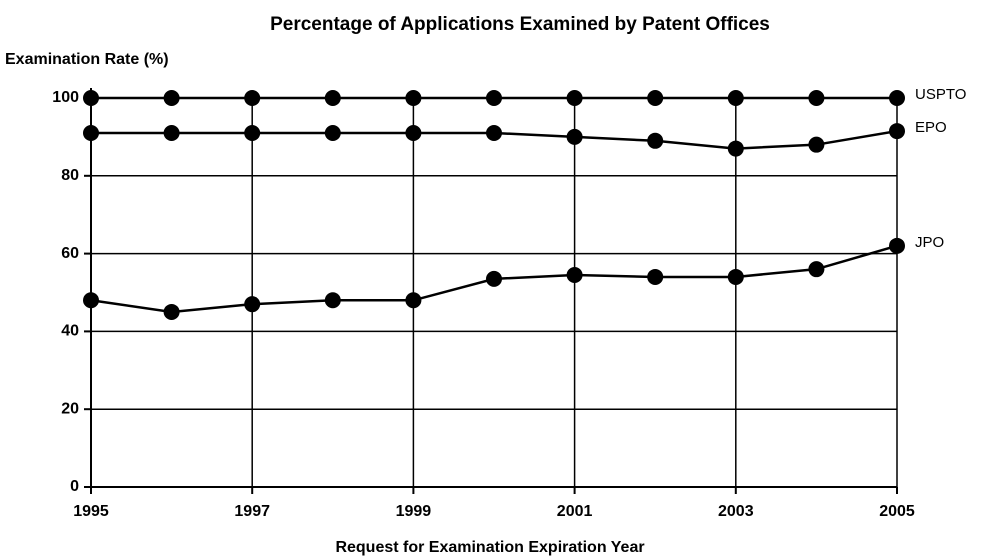  What do you see at coordinates (736, 511) in the screenshot?
I see `x-tick-label: 2003` at bounding box center [736, 511].